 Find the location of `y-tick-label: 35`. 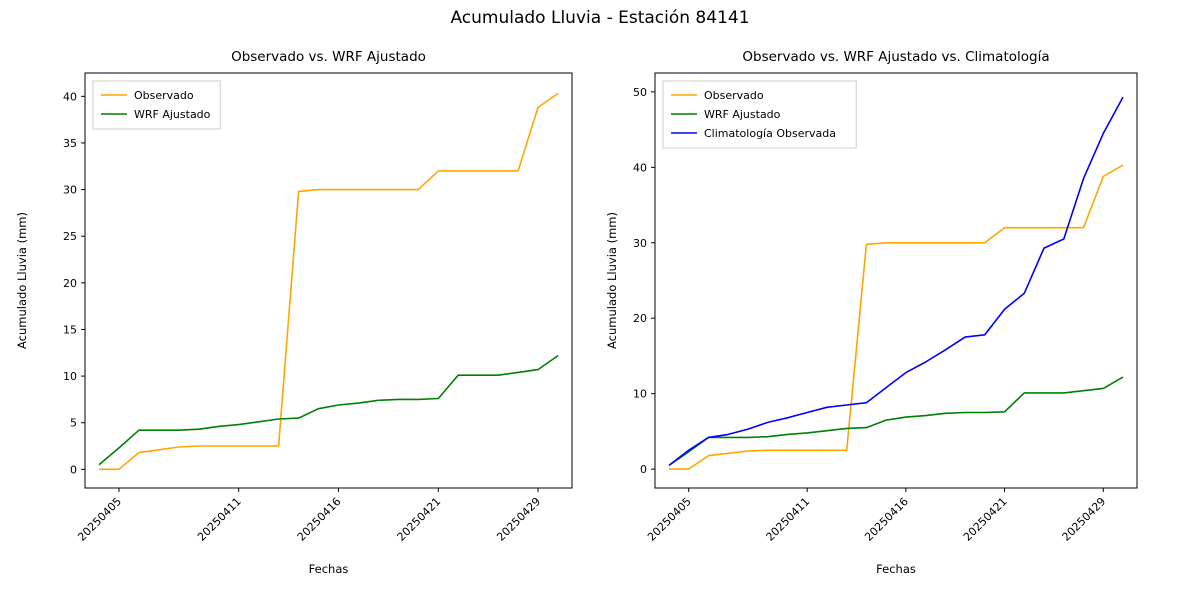

y-tick-label: 35 is located at coordinates (70, 143).